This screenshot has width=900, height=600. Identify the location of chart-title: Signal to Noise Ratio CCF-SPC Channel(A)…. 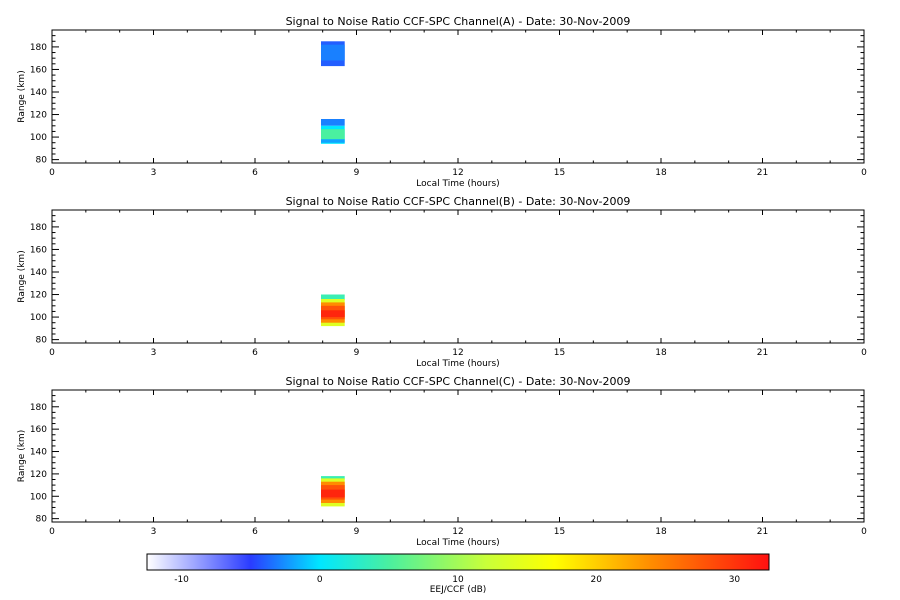
(458, 21).